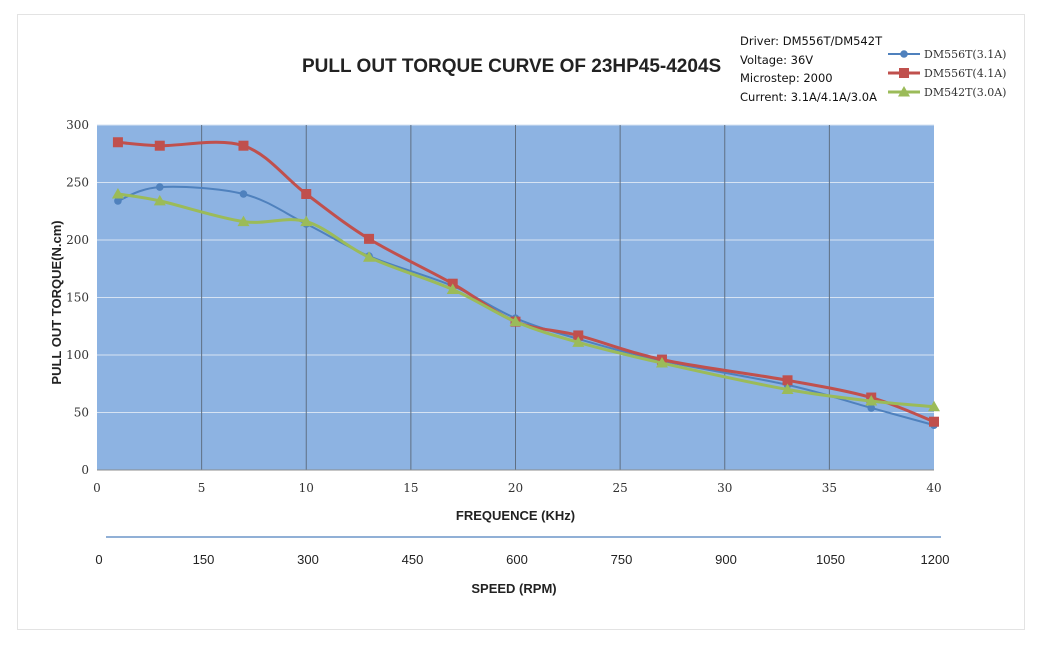  What do you see at coordinates (85, 470) in the screenshot?
I see `y-tick-label: 0` at bounding box center [85, 470].